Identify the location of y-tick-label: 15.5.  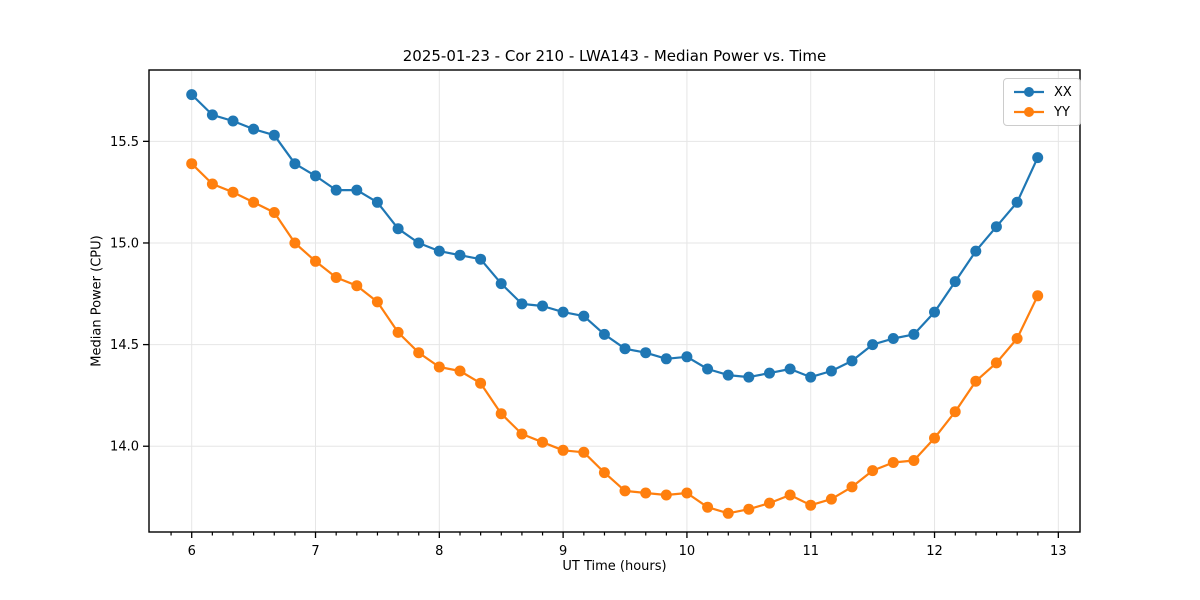
(124, 142).